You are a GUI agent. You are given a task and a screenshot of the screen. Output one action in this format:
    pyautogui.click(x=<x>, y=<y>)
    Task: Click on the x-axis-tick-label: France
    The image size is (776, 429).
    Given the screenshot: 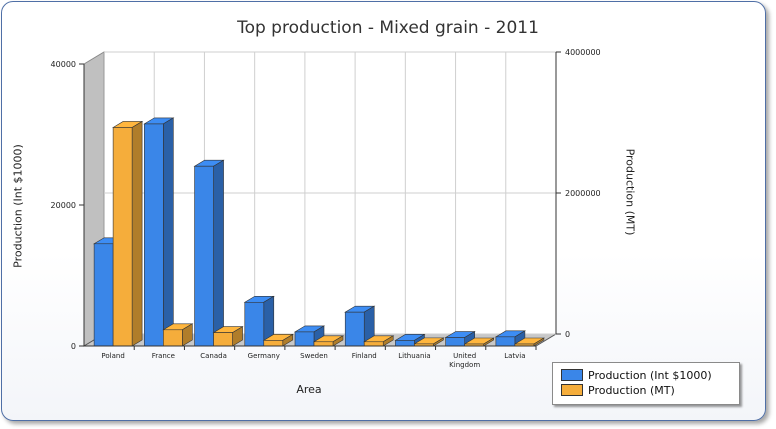 What is the action you would take?
    pyautogui.click(x=163, y=356)
    